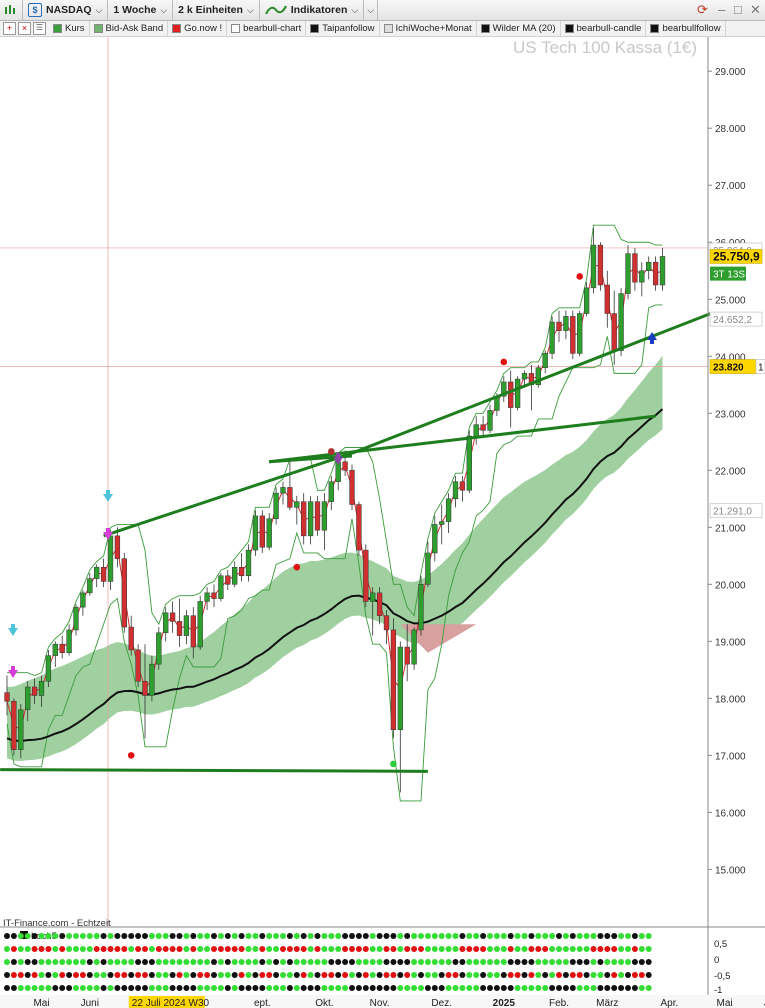 The height and width of the screenshot is (1008, 765). What do you see at coordinates (11, 10) in the screenshot?
I see `chart-type-icon` at bounding box center [11, 10].